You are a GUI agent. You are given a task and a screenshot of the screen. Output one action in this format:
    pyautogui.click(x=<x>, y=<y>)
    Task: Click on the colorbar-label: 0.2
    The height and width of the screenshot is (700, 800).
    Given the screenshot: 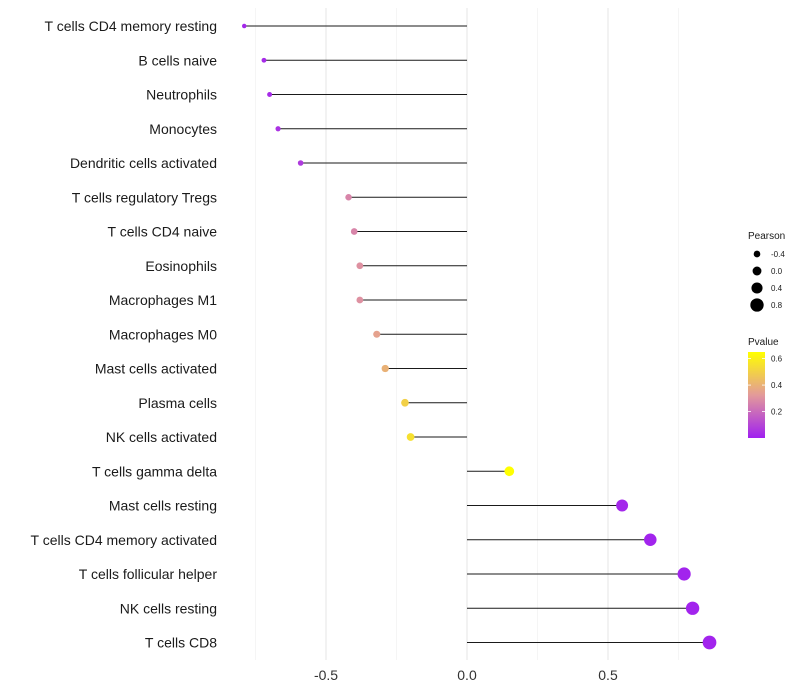 What is the action you would take?
    pyautogui.click(x=777, y=412)
    